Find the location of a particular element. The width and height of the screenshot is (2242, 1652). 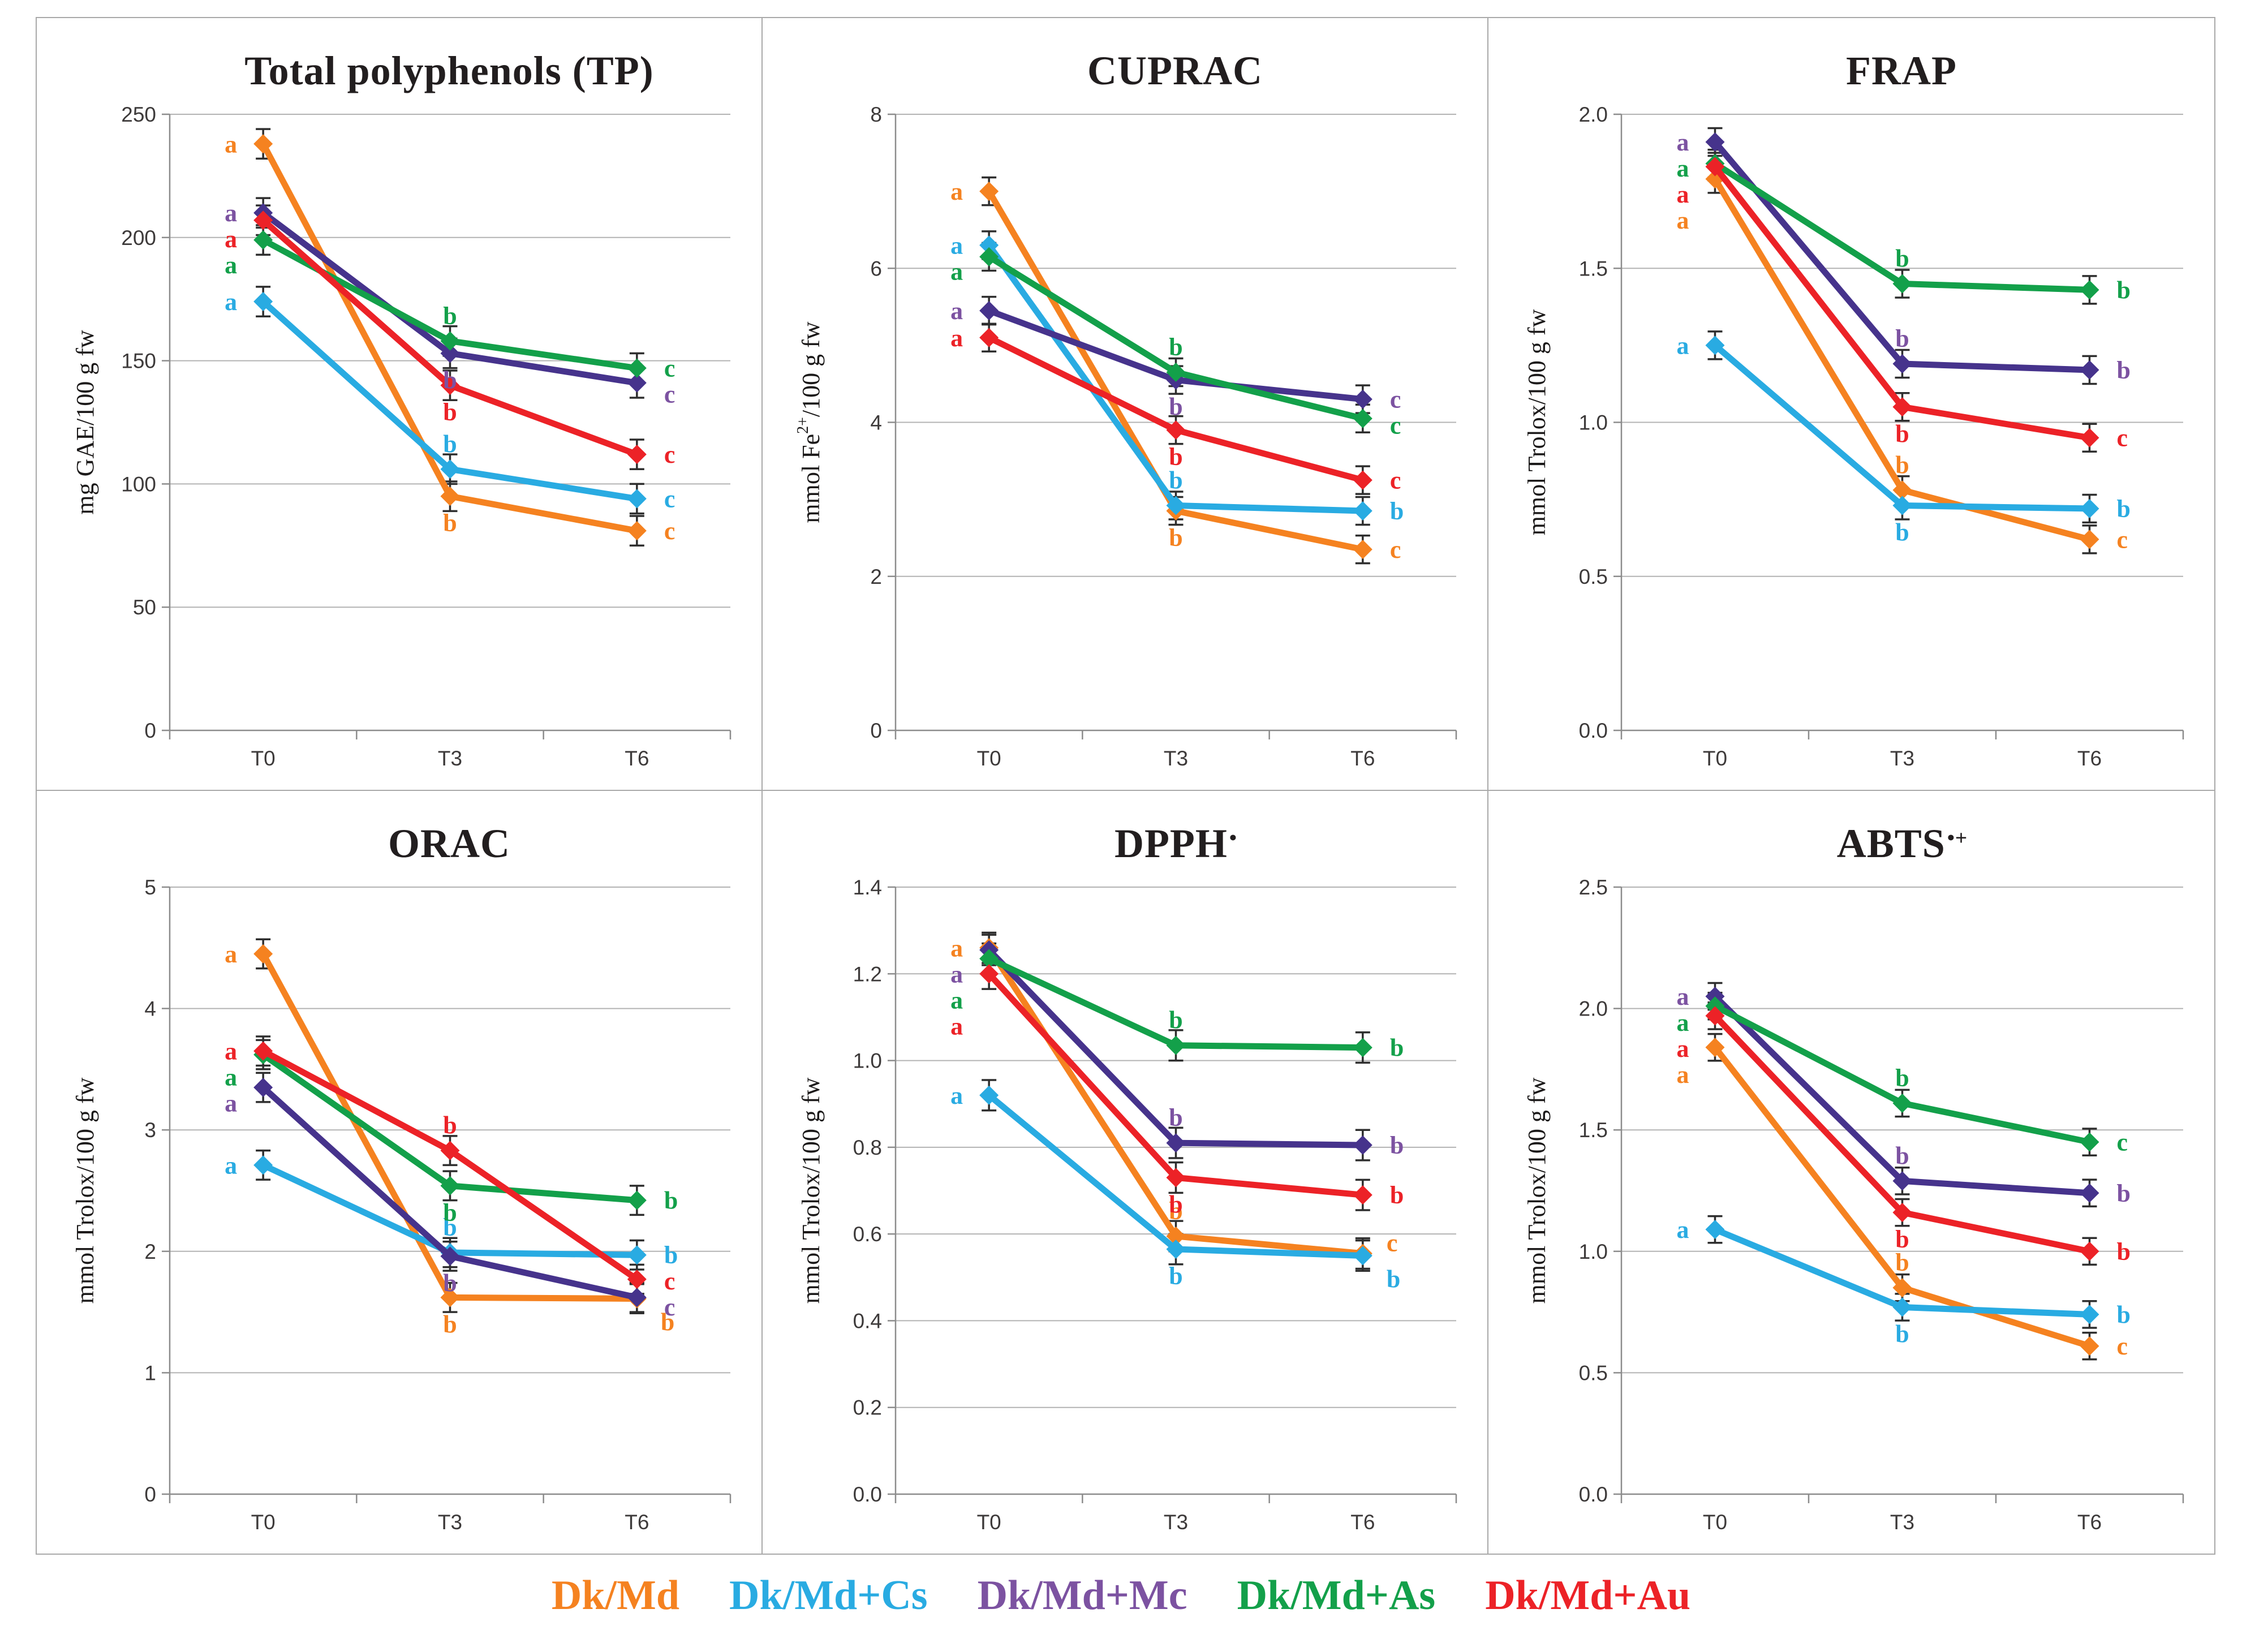

chart-title-text: DPPH is located at coordinates (1171, 843).